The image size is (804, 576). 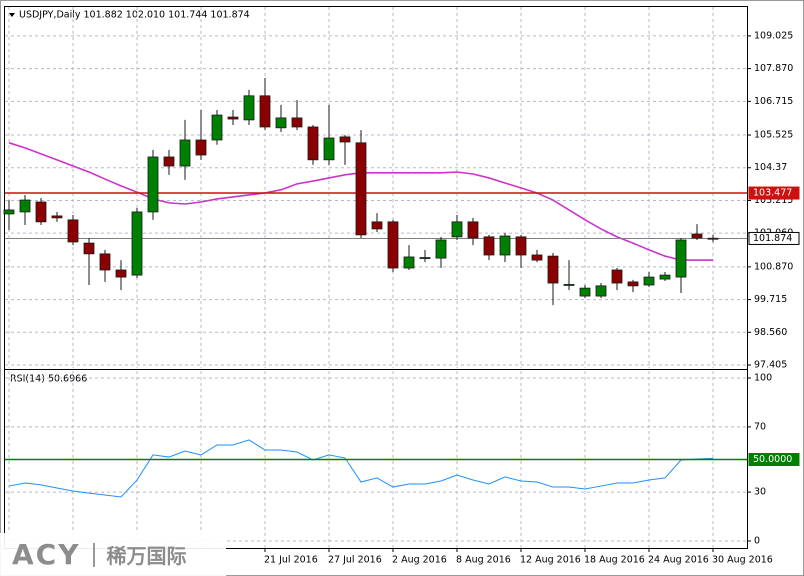 What do you see at coordinates (742, 560) in the screenshot?
I see `x-tick-label: 30 Aug 2016` at bounding box center [742, 560].